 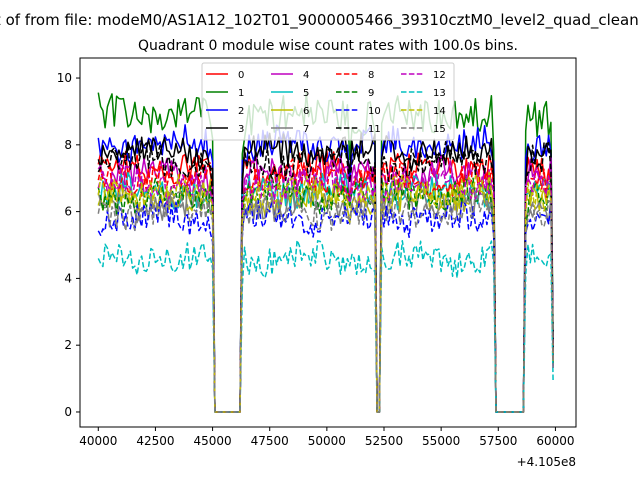 I want to click on legend-label-2: 2, so click(x=241, y=111).